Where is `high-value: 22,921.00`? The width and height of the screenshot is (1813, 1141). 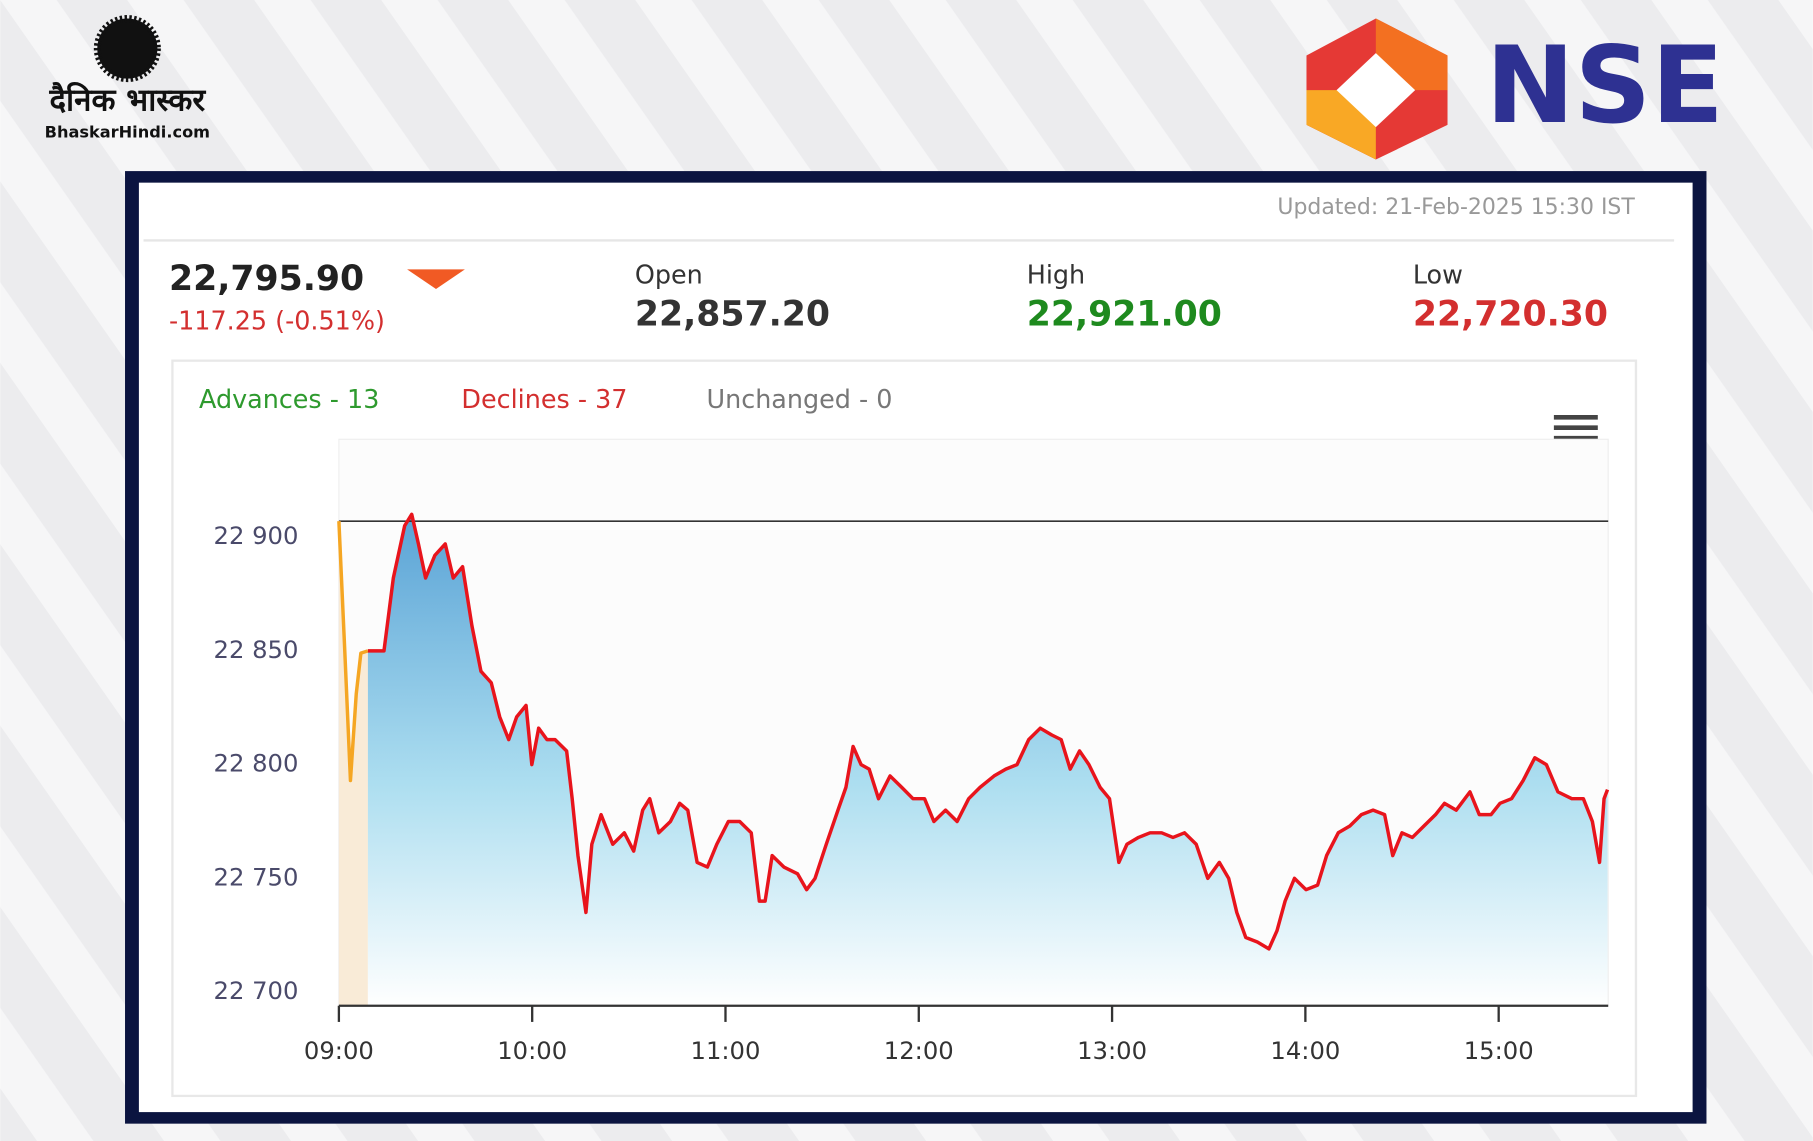
high-value: 22,921.00 is located at coordinates (1124, 315).